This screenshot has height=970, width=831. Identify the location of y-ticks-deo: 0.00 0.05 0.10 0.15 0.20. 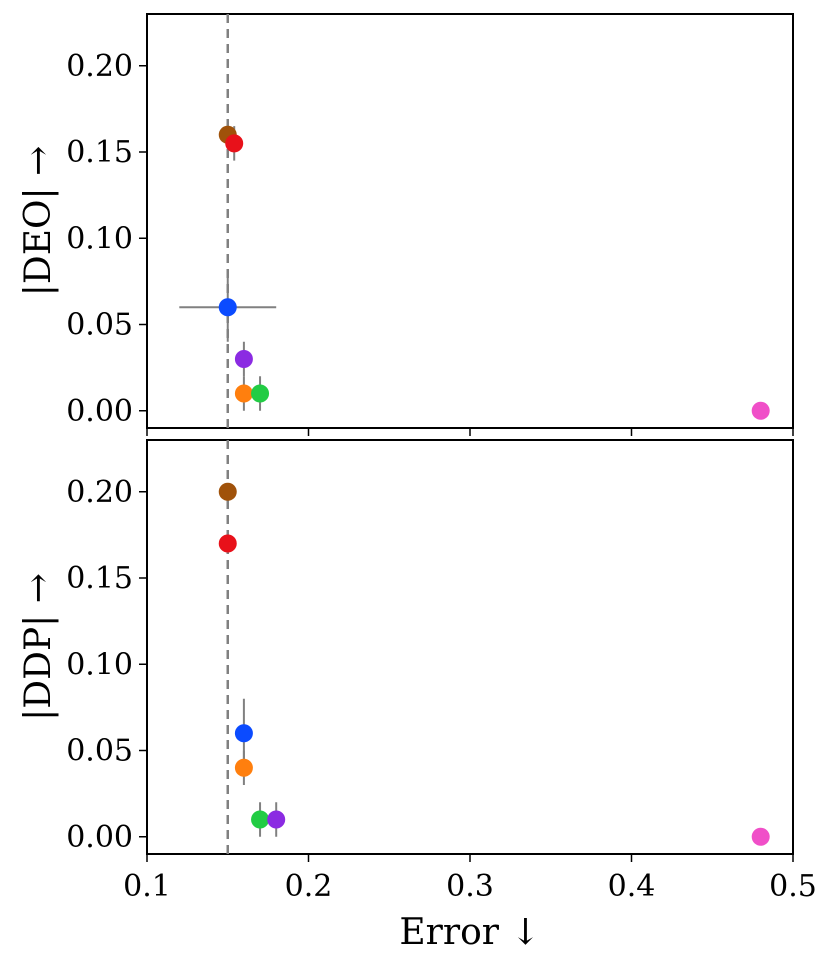
(106, 239).